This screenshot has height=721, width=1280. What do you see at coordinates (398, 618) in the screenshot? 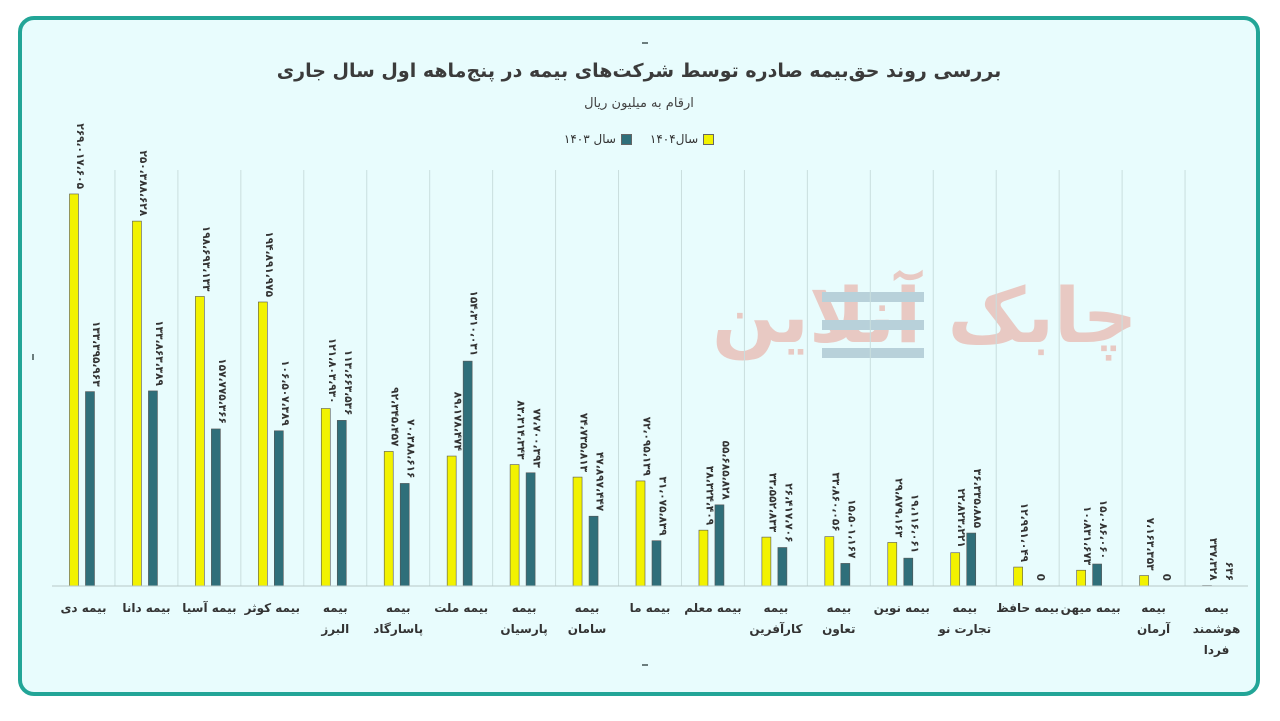
I see `category-label: بیمه پاسارگاد` at bounding box center [398, 618].